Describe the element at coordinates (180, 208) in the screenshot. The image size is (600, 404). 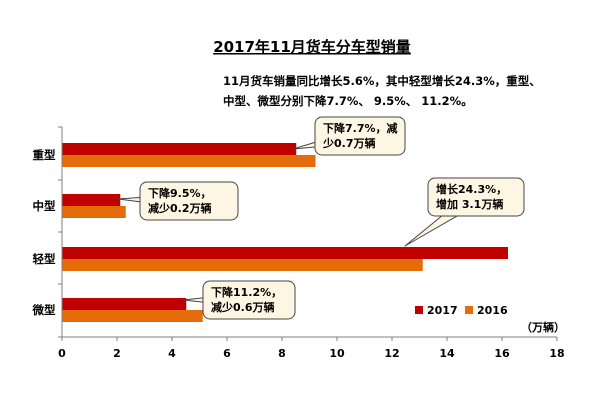
I see `annotation-text-1-1: 减少0.2万辆` at that location.